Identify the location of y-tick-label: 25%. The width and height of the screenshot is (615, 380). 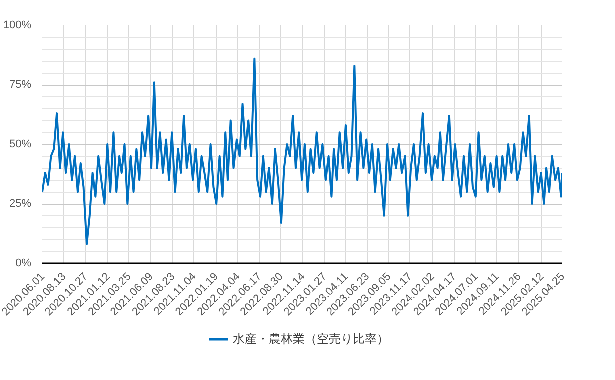
(20, 204).